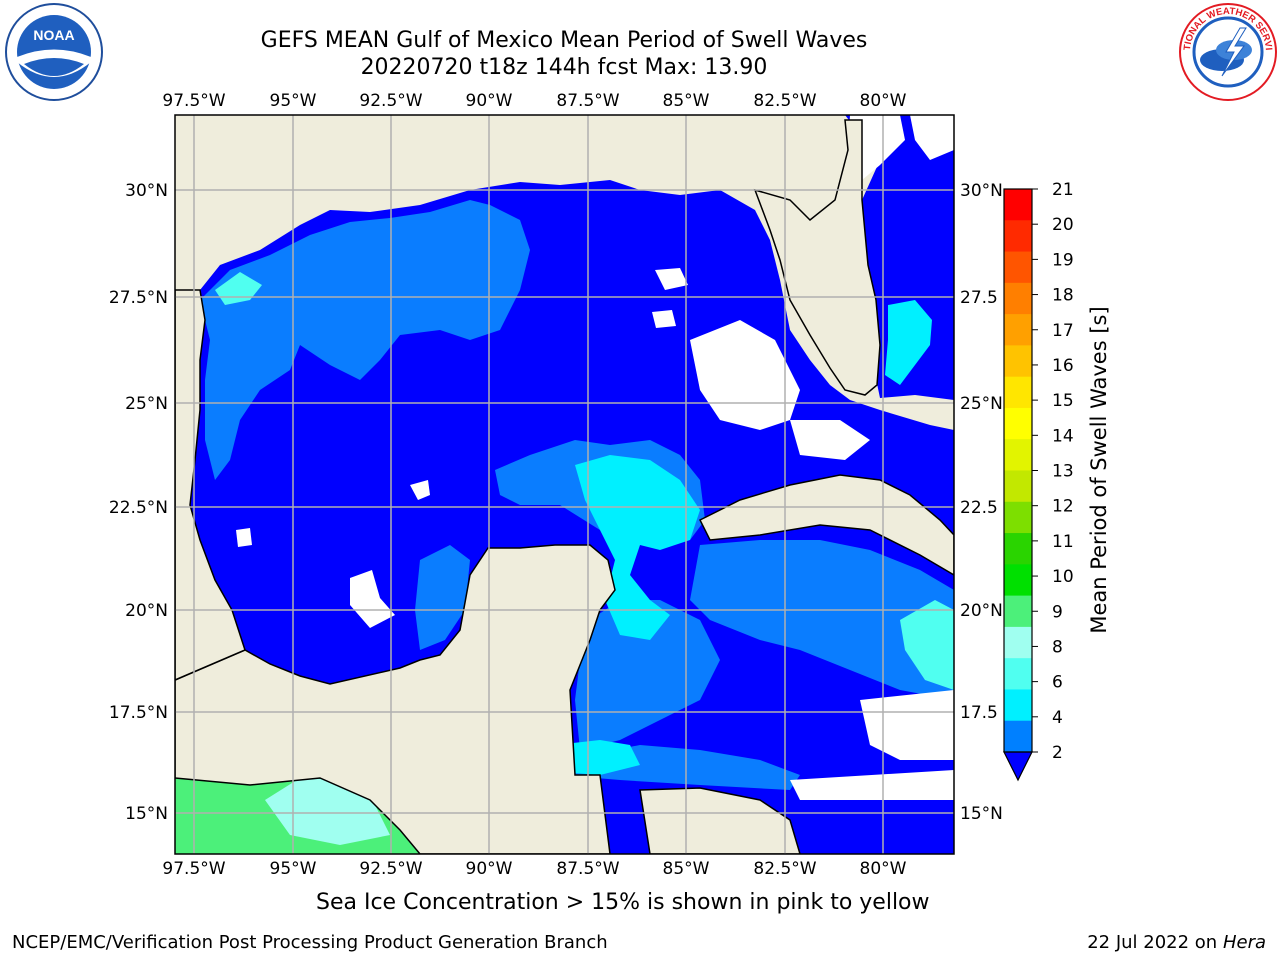 Image resolution: width=1280 pixels, height=960 pixels. I want to click on lon-label-top: 97.5°W, so click(193, 101).